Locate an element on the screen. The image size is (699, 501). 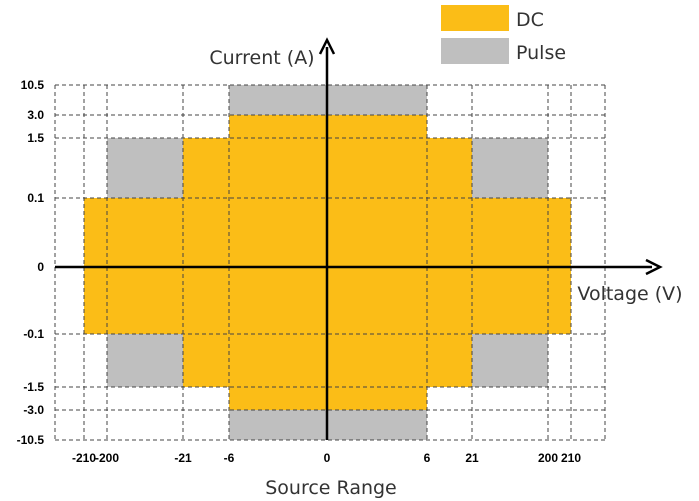
y-tick-label: 0.1 is located at coordinates (35, 198).